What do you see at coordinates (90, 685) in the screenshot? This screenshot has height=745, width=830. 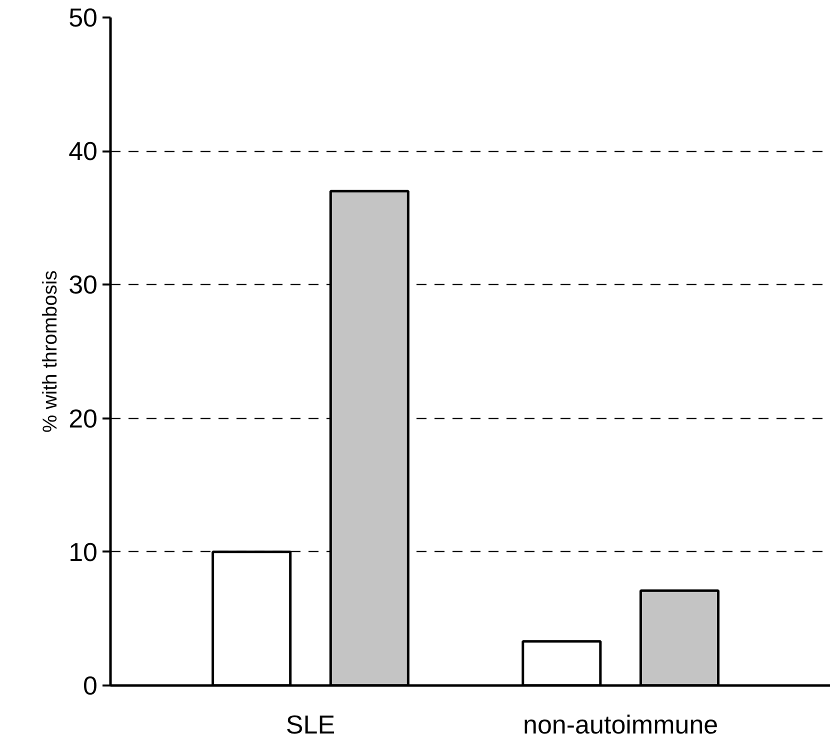 I see `y-tick-label: 0` at bounding box center [90, 685].